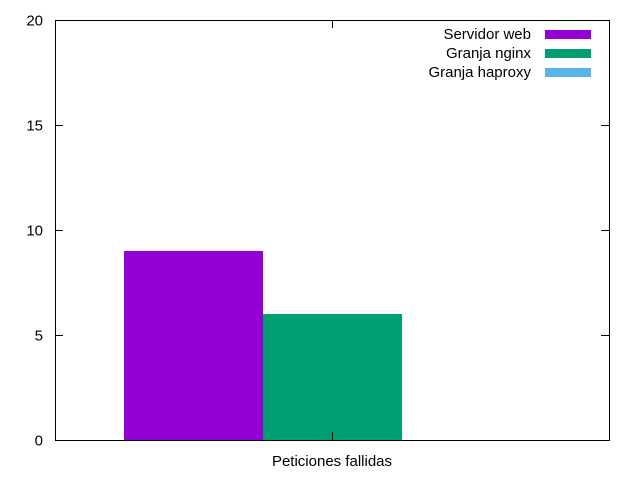  What do you see at coordinates (34, 126) in the screenshot?
I see `y-tick-label: 15` at bounding box center [34, 126].